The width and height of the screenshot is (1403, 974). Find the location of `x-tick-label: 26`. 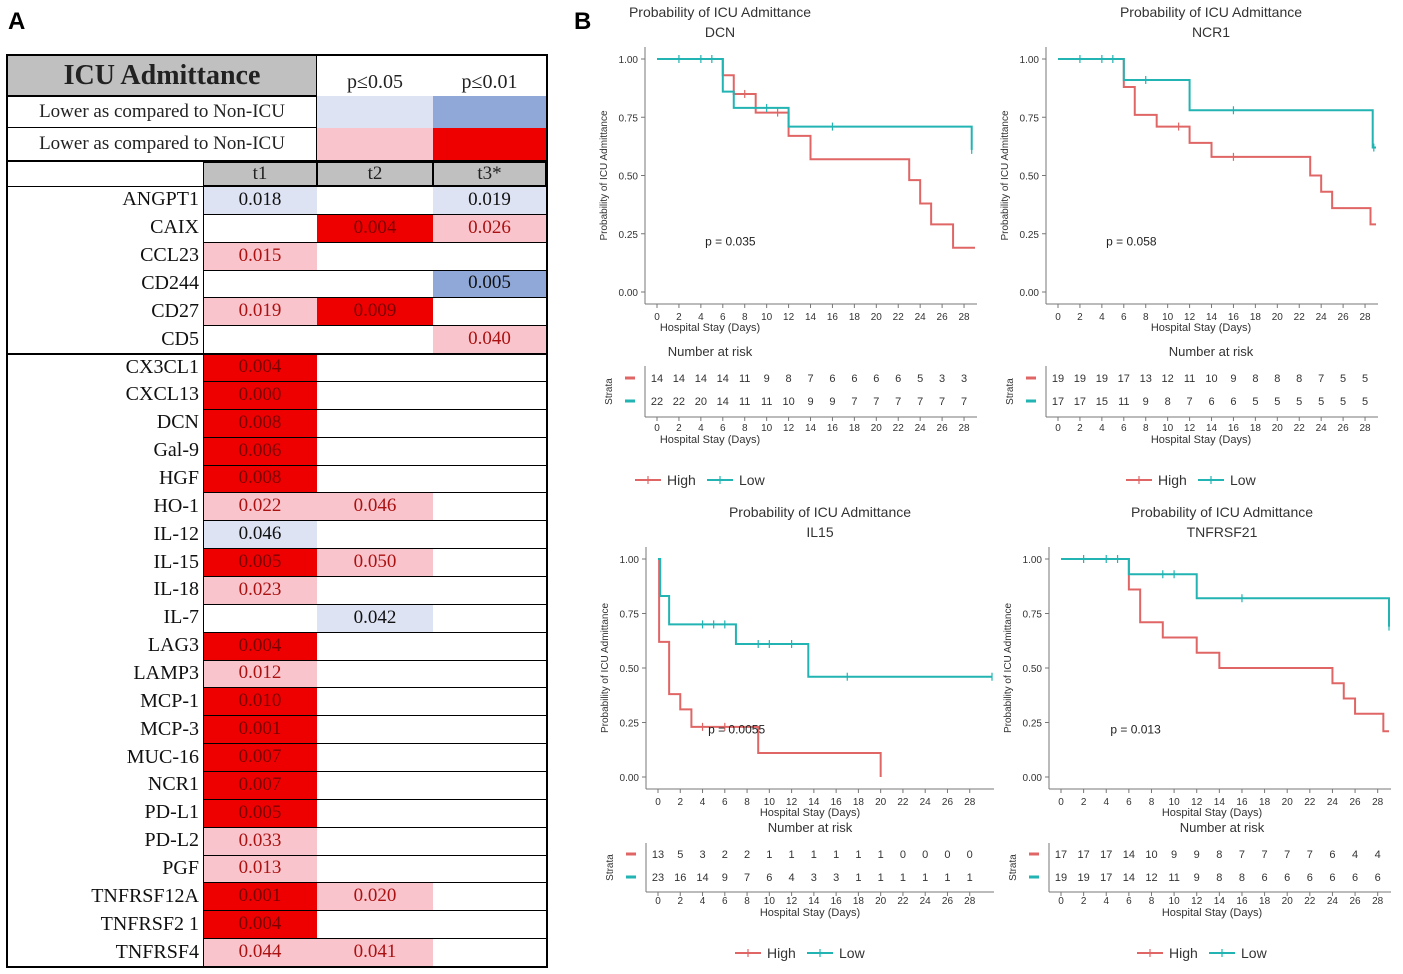

x-tick-label: 26 is located at coordinates (948, 802).